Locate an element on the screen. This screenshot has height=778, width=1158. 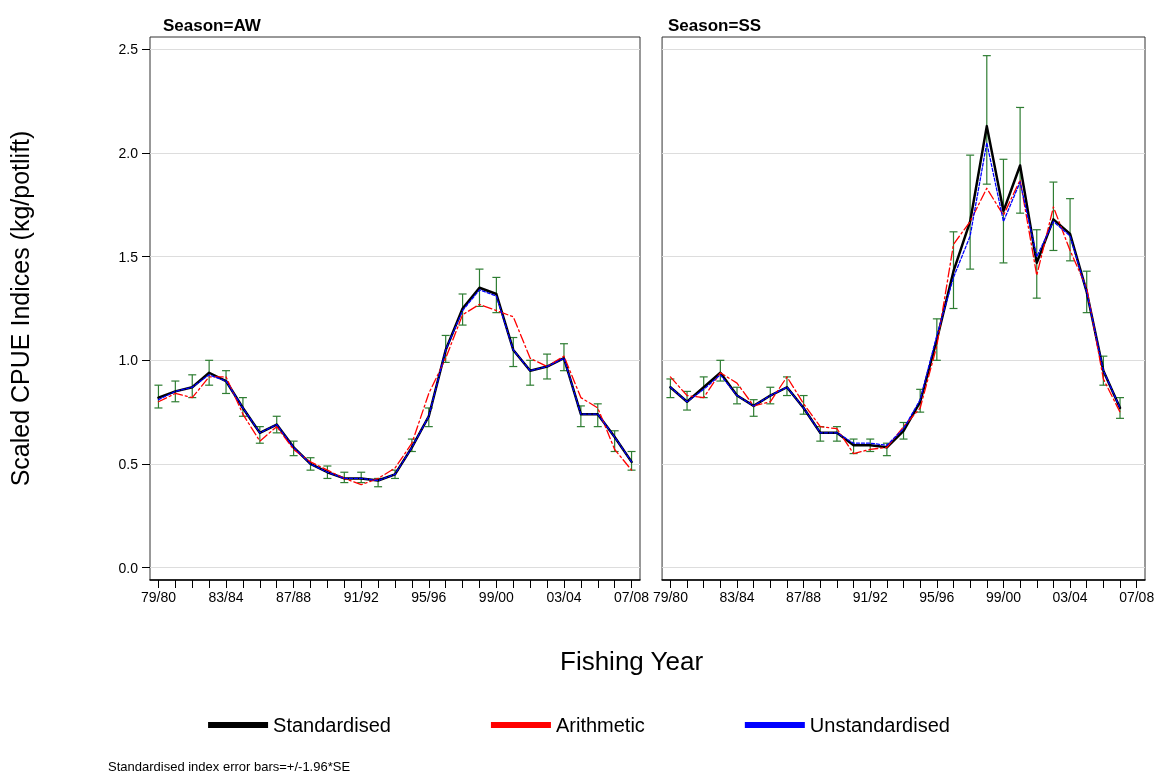
y-tick-label: 0.5 is located at coordinates (128, 463).